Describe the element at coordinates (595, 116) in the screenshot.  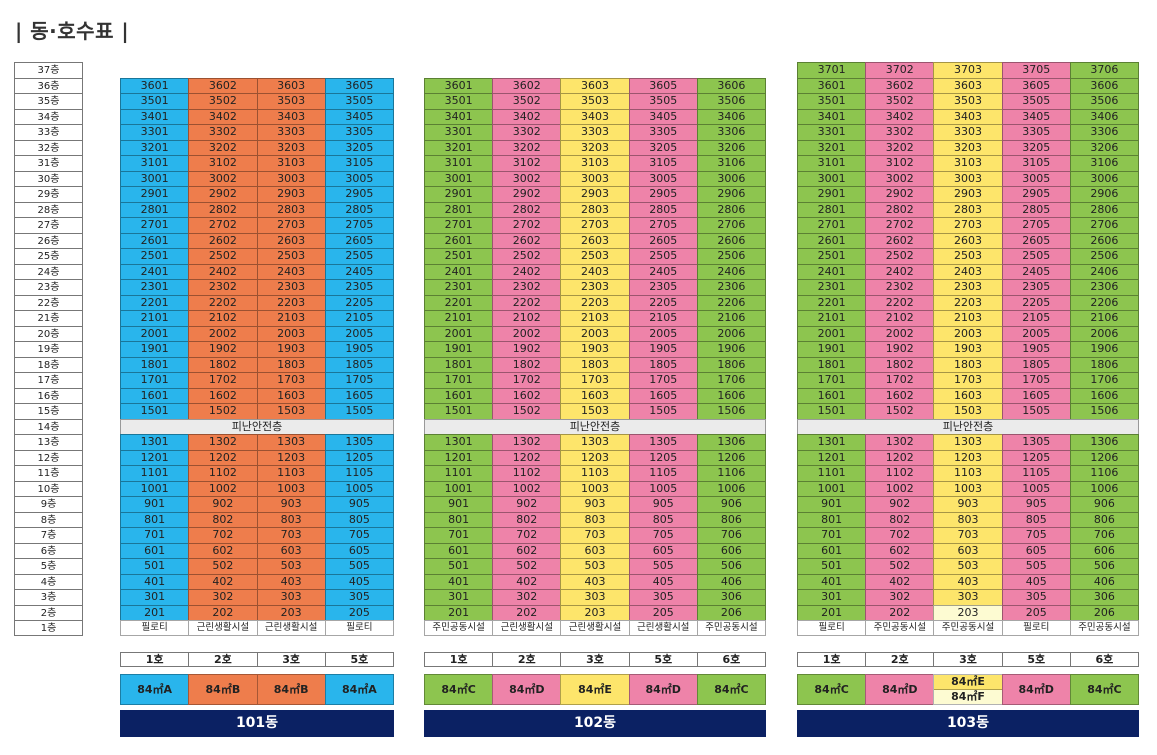
I see `floor-row: 3401 3402 3403 3405 3406` at that location.